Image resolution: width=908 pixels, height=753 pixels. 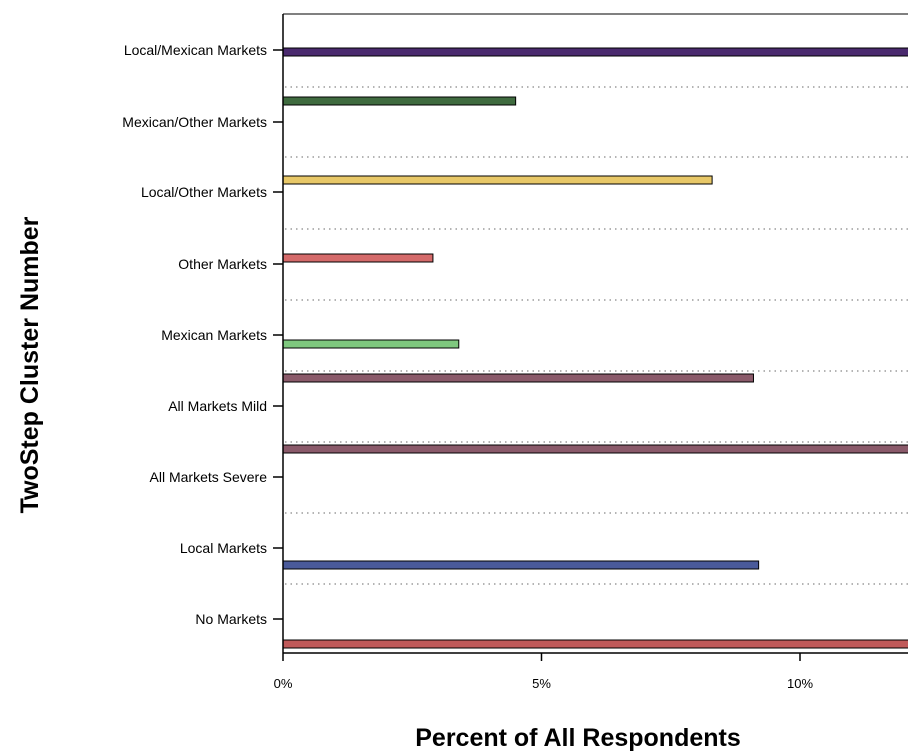 I want to click on y-tick-label: All Markets Mild, so click(x=217, y=406).